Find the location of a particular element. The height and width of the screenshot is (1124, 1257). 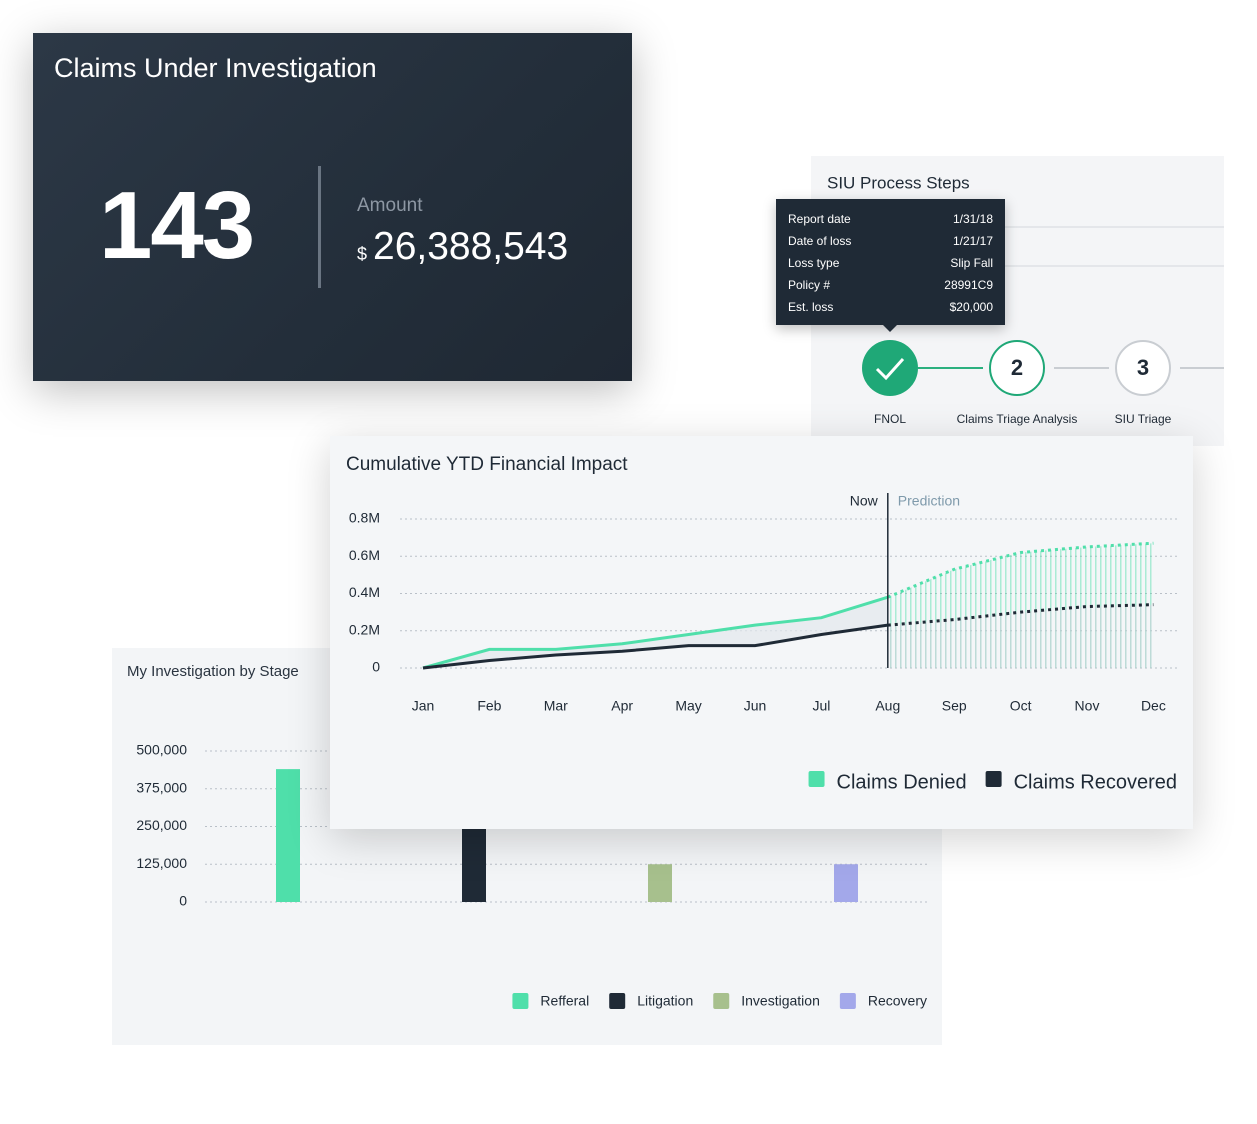

step-number: 3 is located at coordinates (1143, 367).